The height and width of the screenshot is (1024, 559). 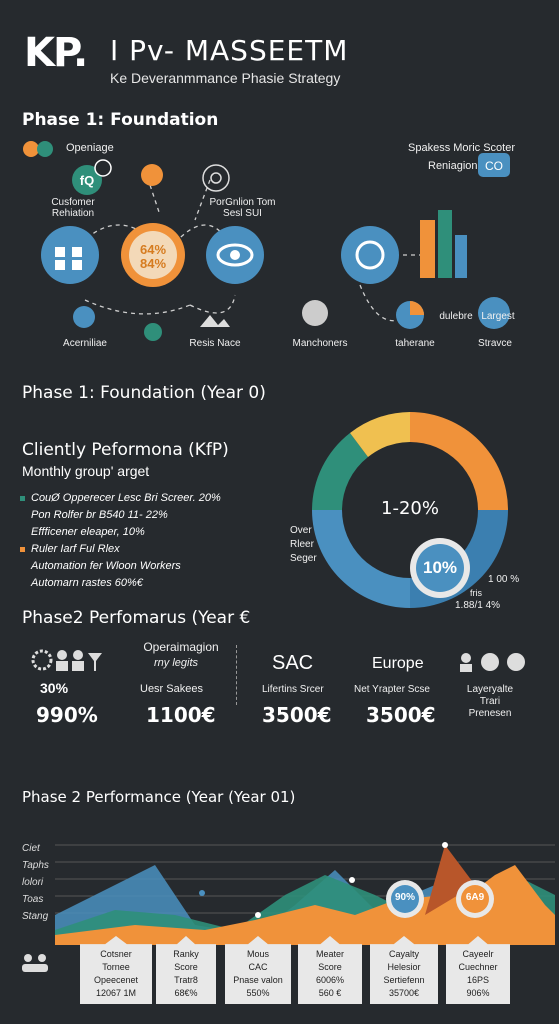 I want to click on phase2-v3: 3500€, so click(x=401, y=715).